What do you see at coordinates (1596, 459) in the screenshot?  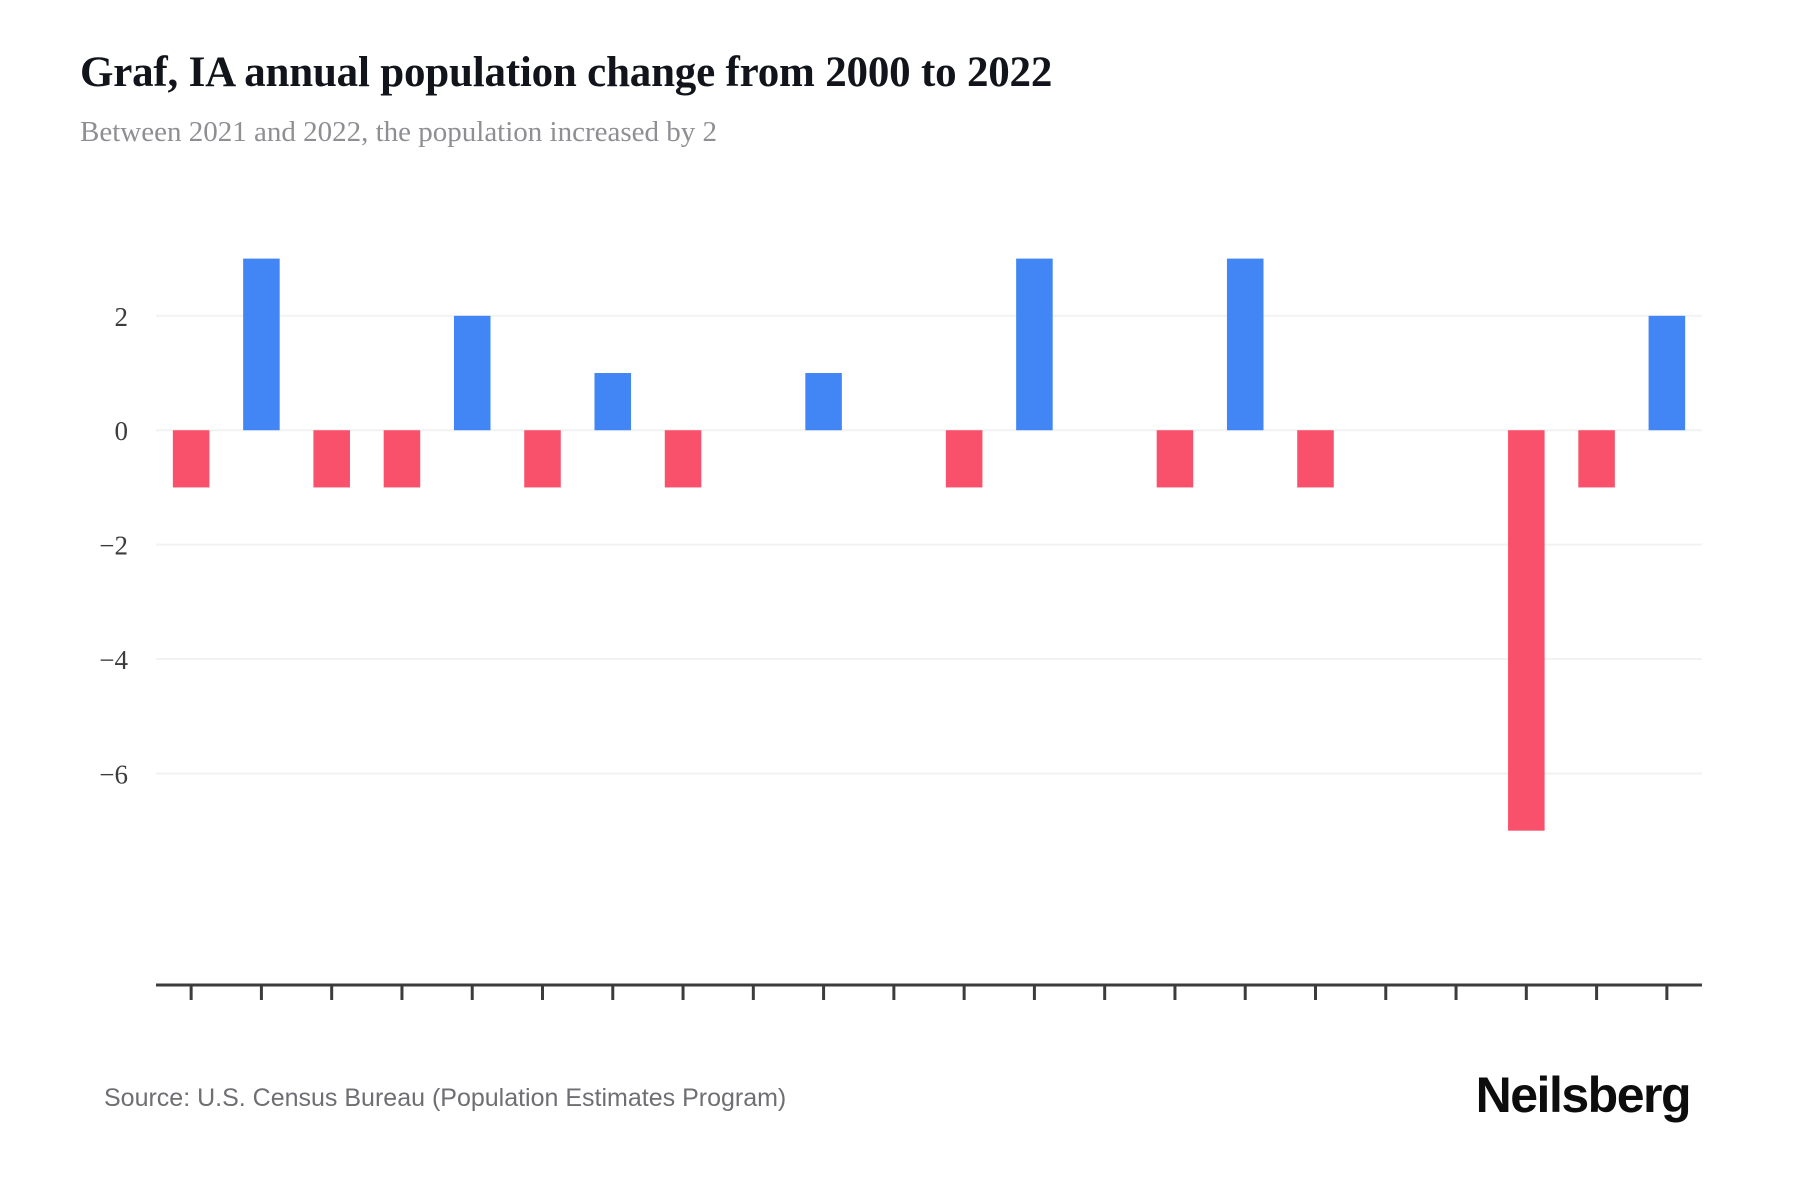 I see `bar-2021` at bounding box center [1596, 459].